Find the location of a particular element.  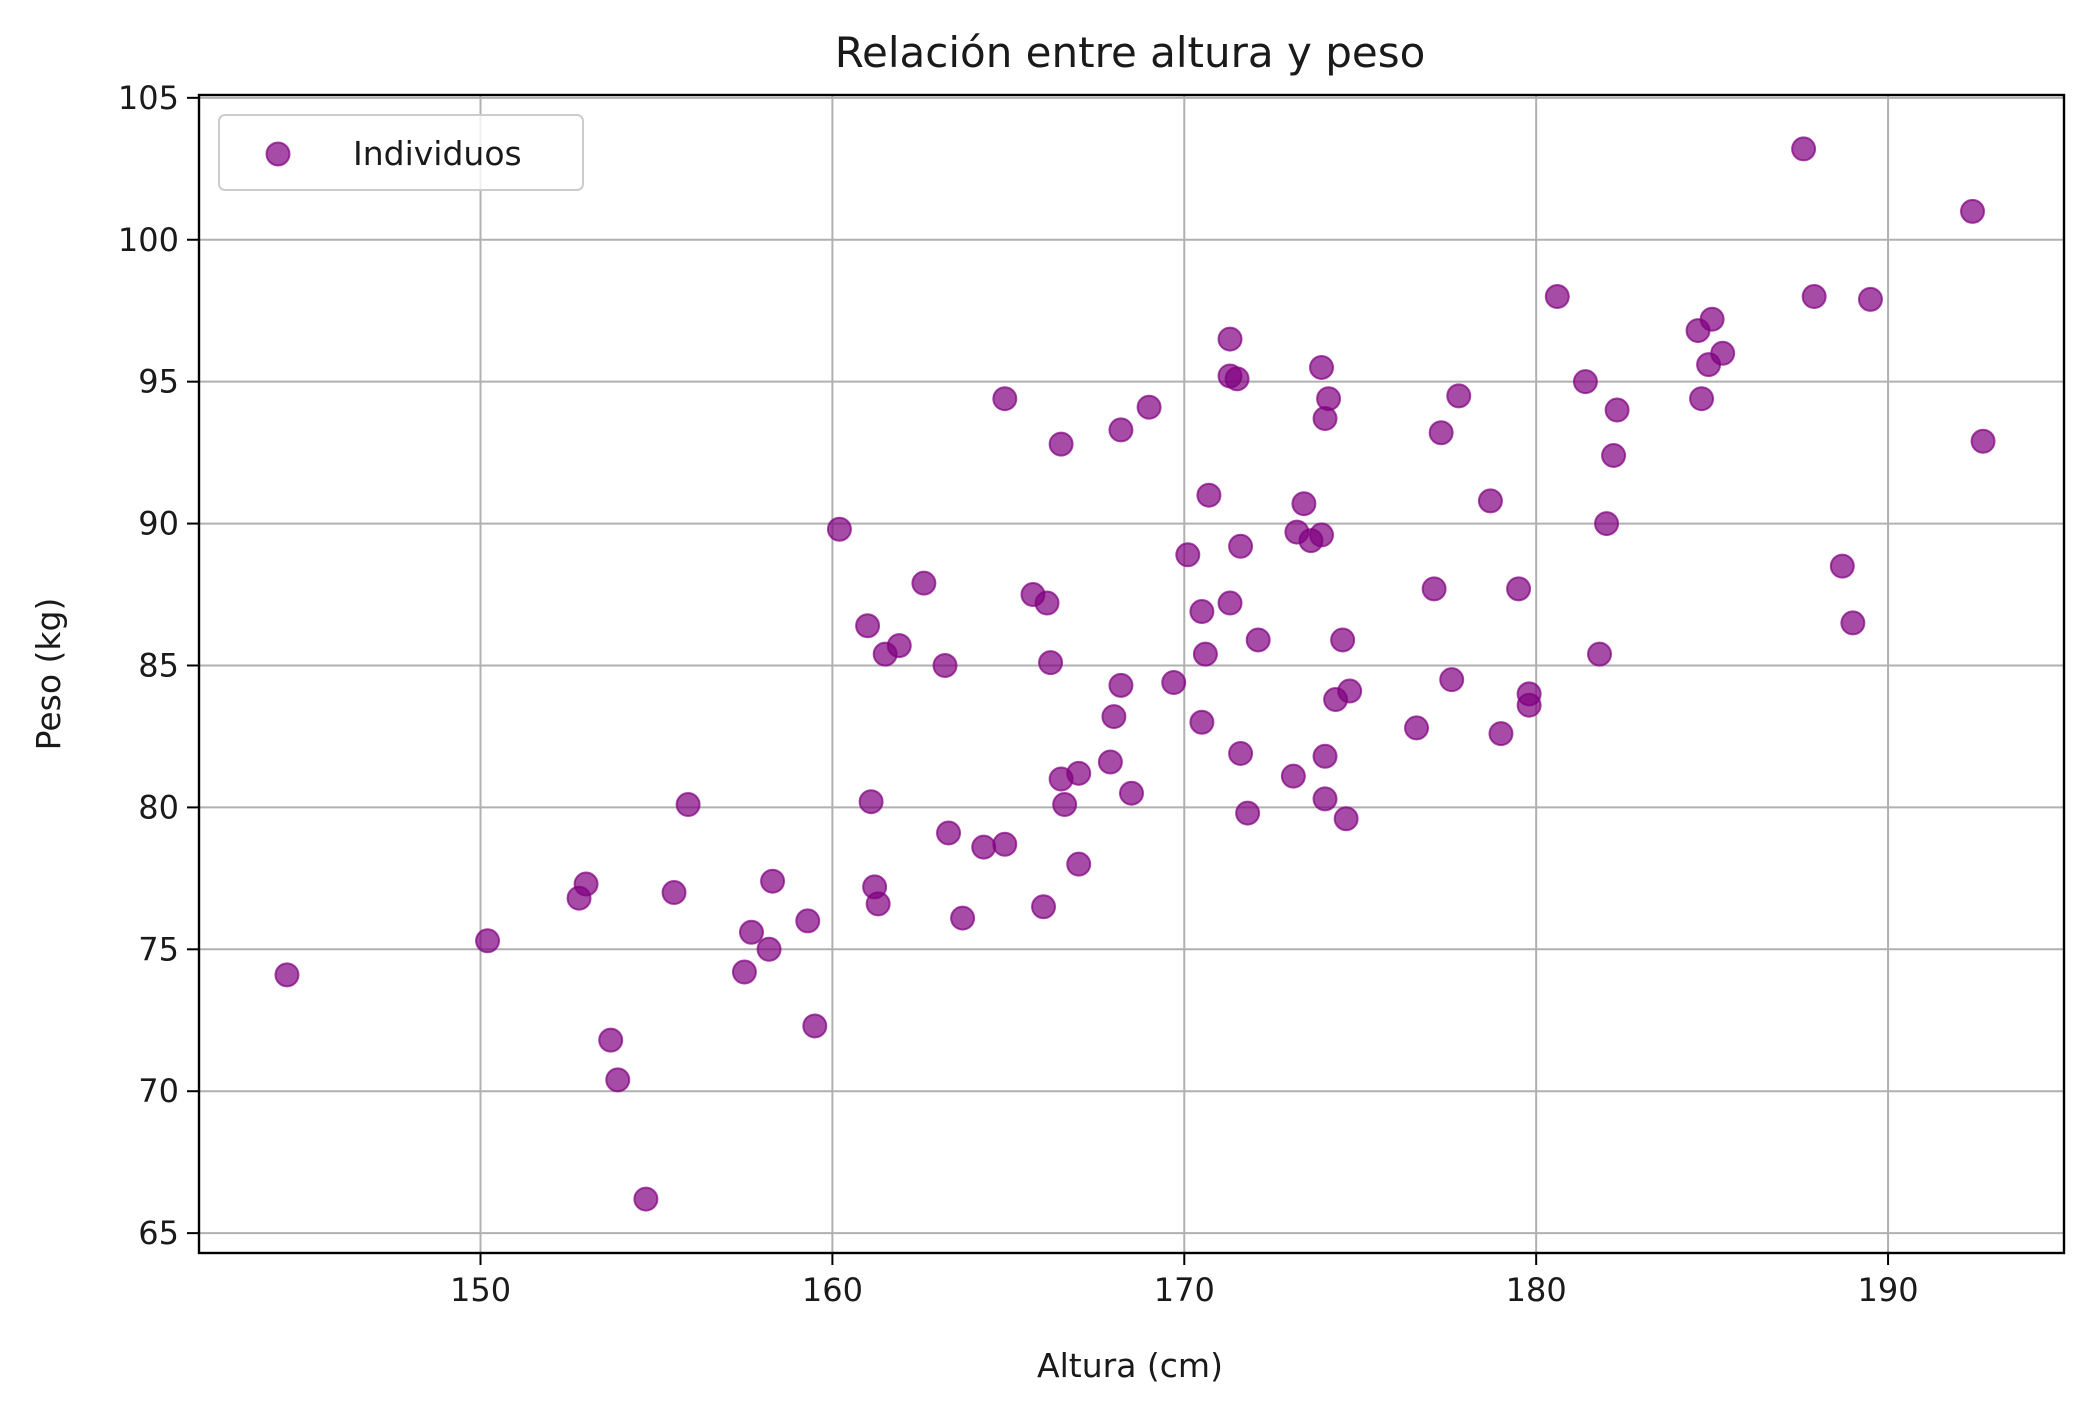

legend: Individuos is located at coordinates (401, 152).